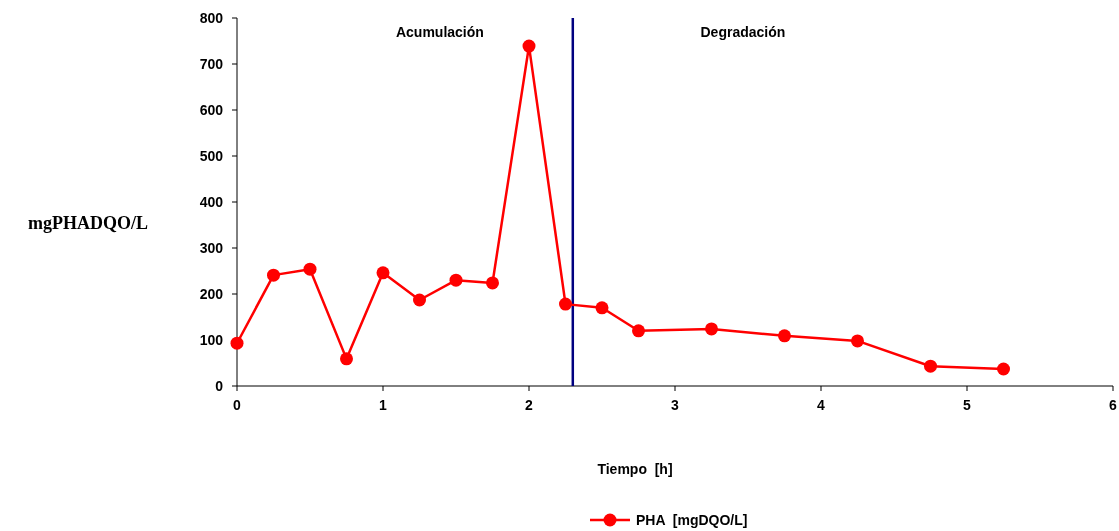  I want to click on y-tick-label: 700, so click(211, 63).